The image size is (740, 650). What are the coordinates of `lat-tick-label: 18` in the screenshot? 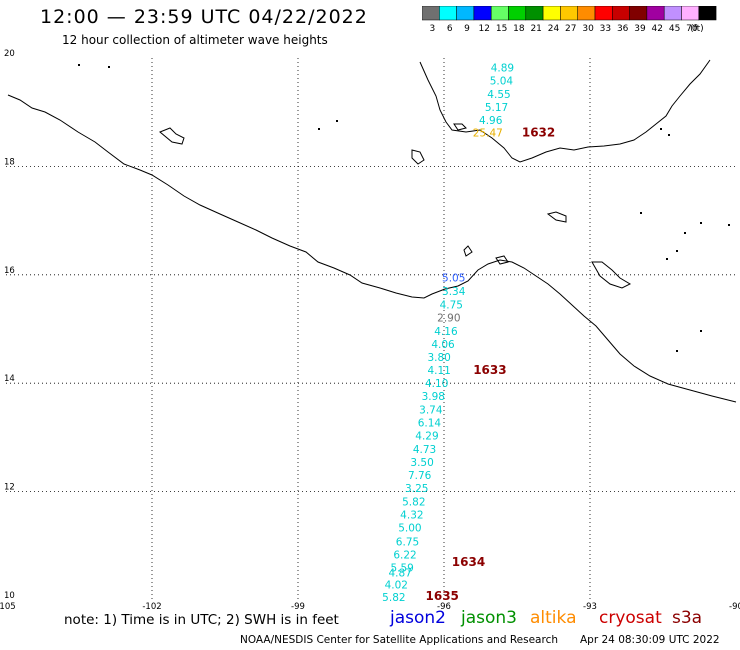 It's located at (9, 162).